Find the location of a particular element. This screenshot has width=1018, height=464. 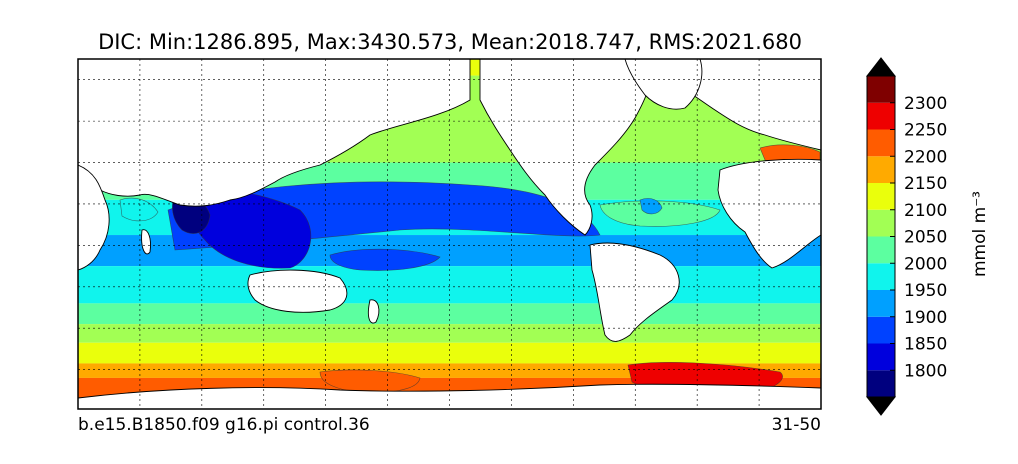

colorbar-tick-label-1850: 1850 is located at coordinates (925, 345).